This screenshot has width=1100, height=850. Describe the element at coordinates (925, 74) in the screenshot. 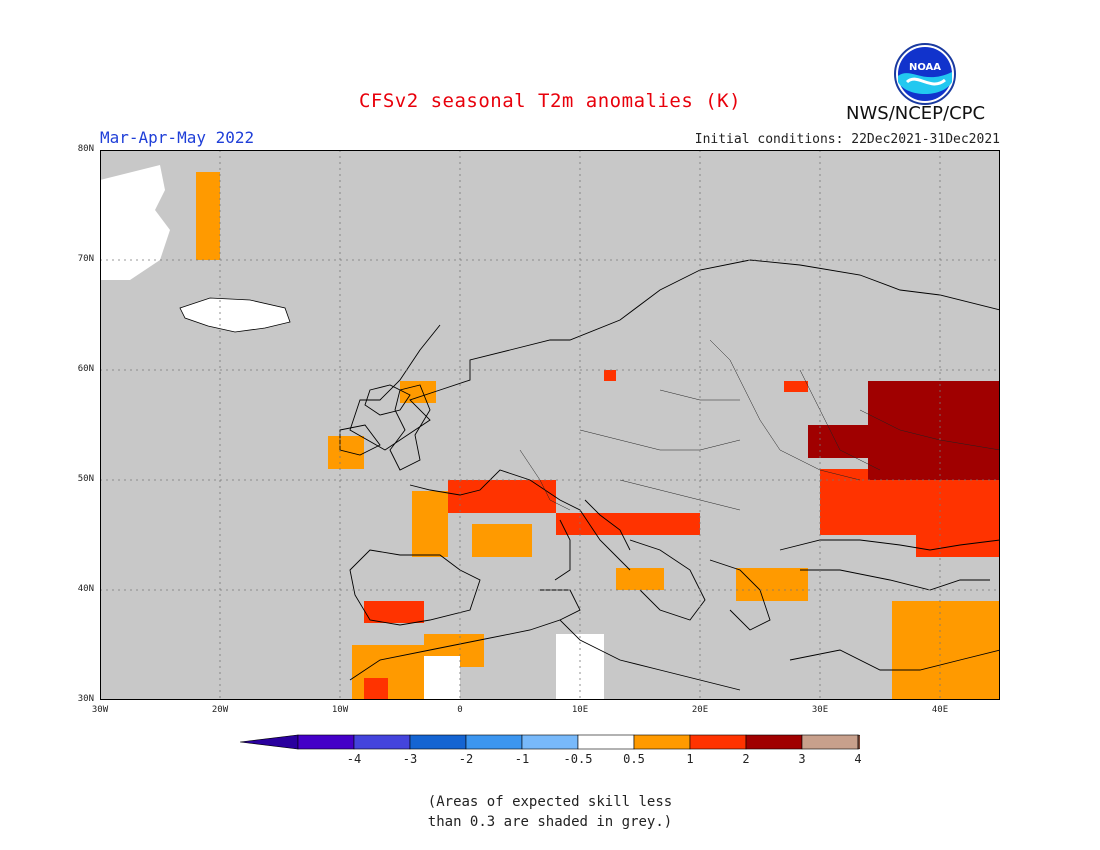

I see `noaa-logo-icon: NOAA` at that location.